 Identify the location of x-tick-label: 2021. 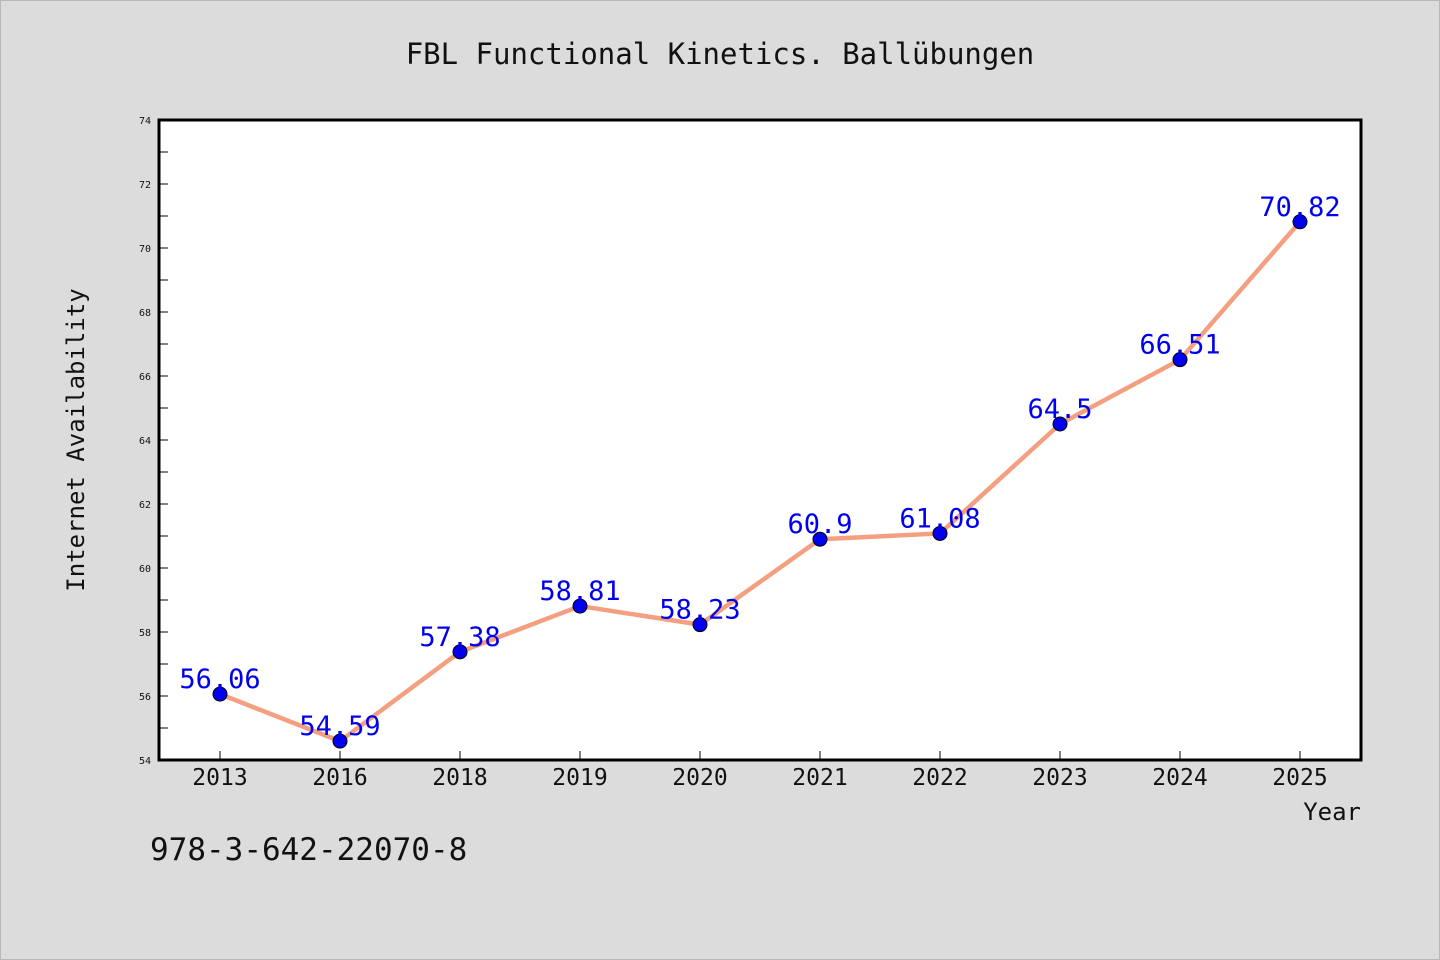
(819, 778).